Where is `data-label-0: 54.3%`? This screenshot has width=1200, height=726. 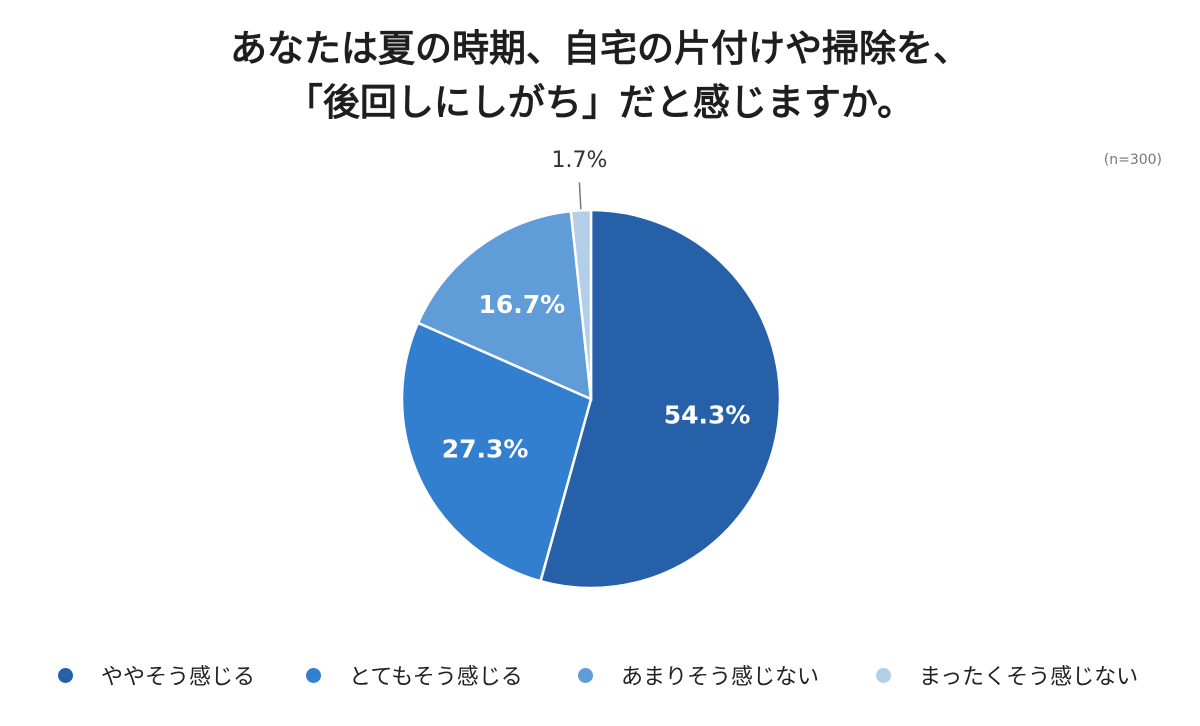
data-label-0: 54.3% is located at coordinates (707, 414).